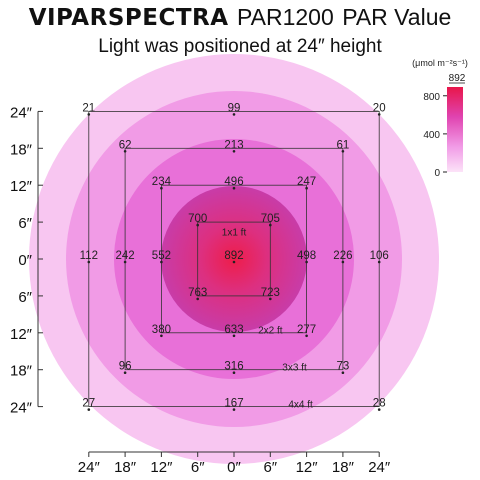  I want to click on model-name: PAR1200, so click(285, 17).